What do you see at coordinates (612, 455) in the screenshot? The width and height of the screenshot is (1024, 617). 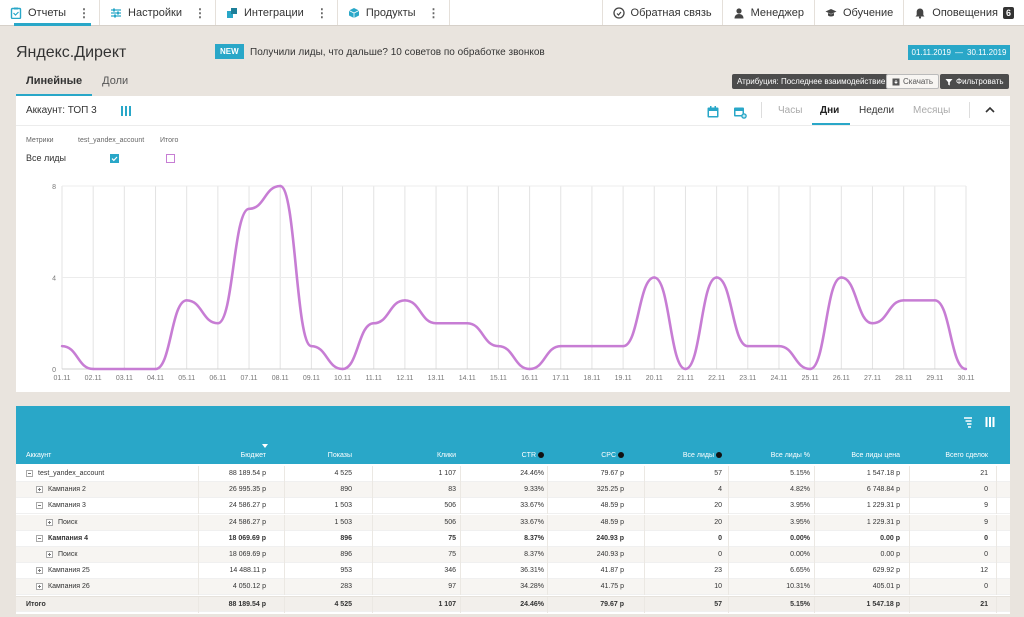 I see `column-header: CPC` at bounding box center [612, 455].